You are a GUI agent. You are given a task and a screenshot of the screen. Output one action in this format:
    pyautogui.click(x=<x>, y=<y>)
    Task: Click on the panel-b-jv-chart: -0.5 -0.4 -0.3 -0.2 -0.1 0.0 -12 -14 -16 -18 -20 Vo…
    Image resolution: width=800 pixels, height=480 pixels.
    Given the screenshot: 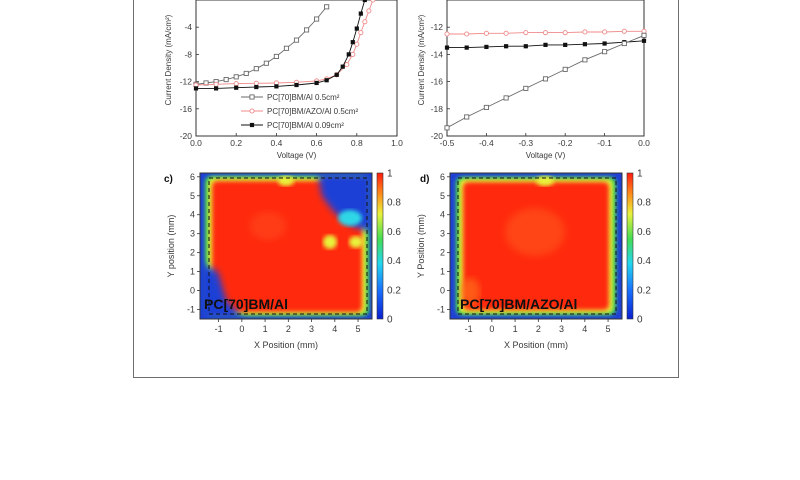 What is the action you would take?
    pyautogui.click(x=533, y=80)
    